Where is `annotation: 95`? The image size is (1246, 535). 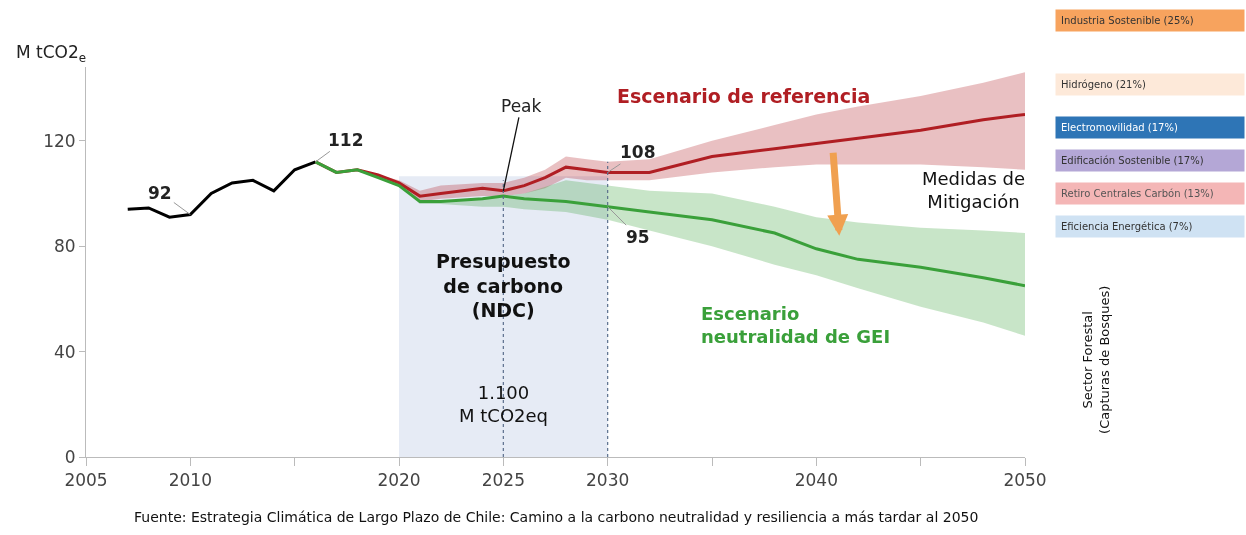 annotation: 95 is located at coordinates (638, 237).